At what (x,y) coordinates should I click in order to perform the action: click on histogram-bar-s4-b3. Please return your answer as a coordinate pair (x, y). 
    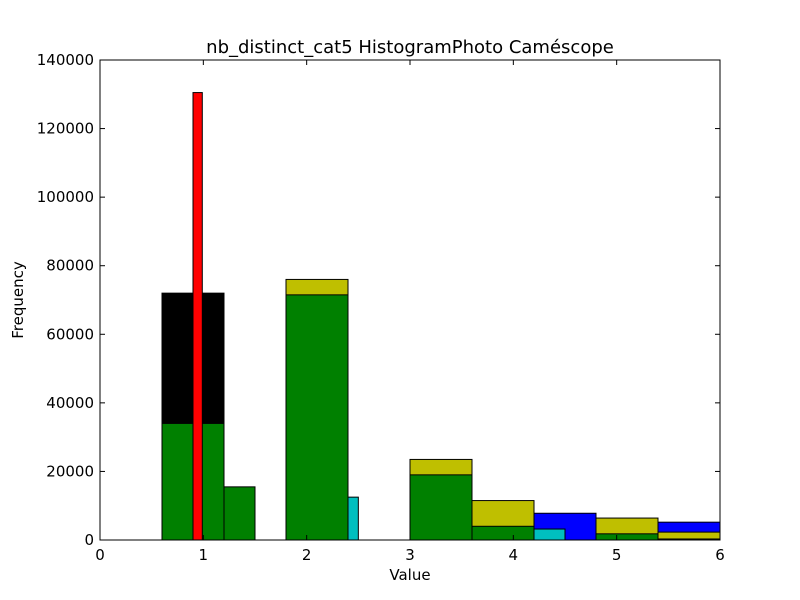
    Looking at the image, I should click on (441, 507).